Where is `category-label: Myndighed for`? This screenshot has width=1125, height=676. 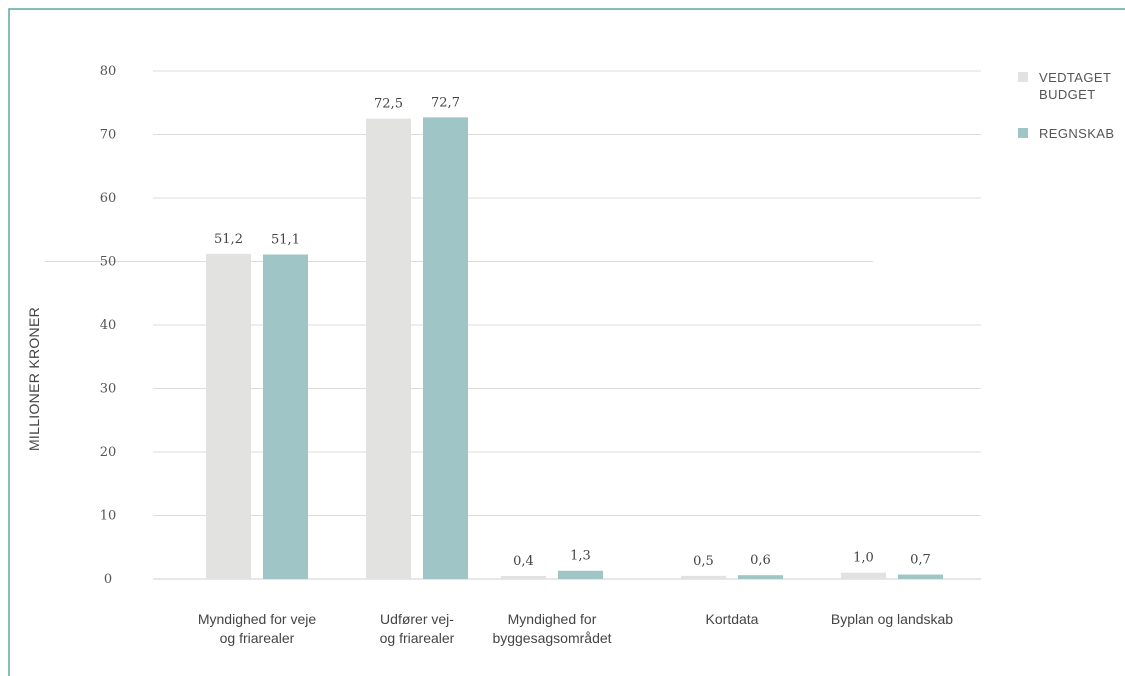
category-label: Myndighed for is located at coordinates (552, 619).